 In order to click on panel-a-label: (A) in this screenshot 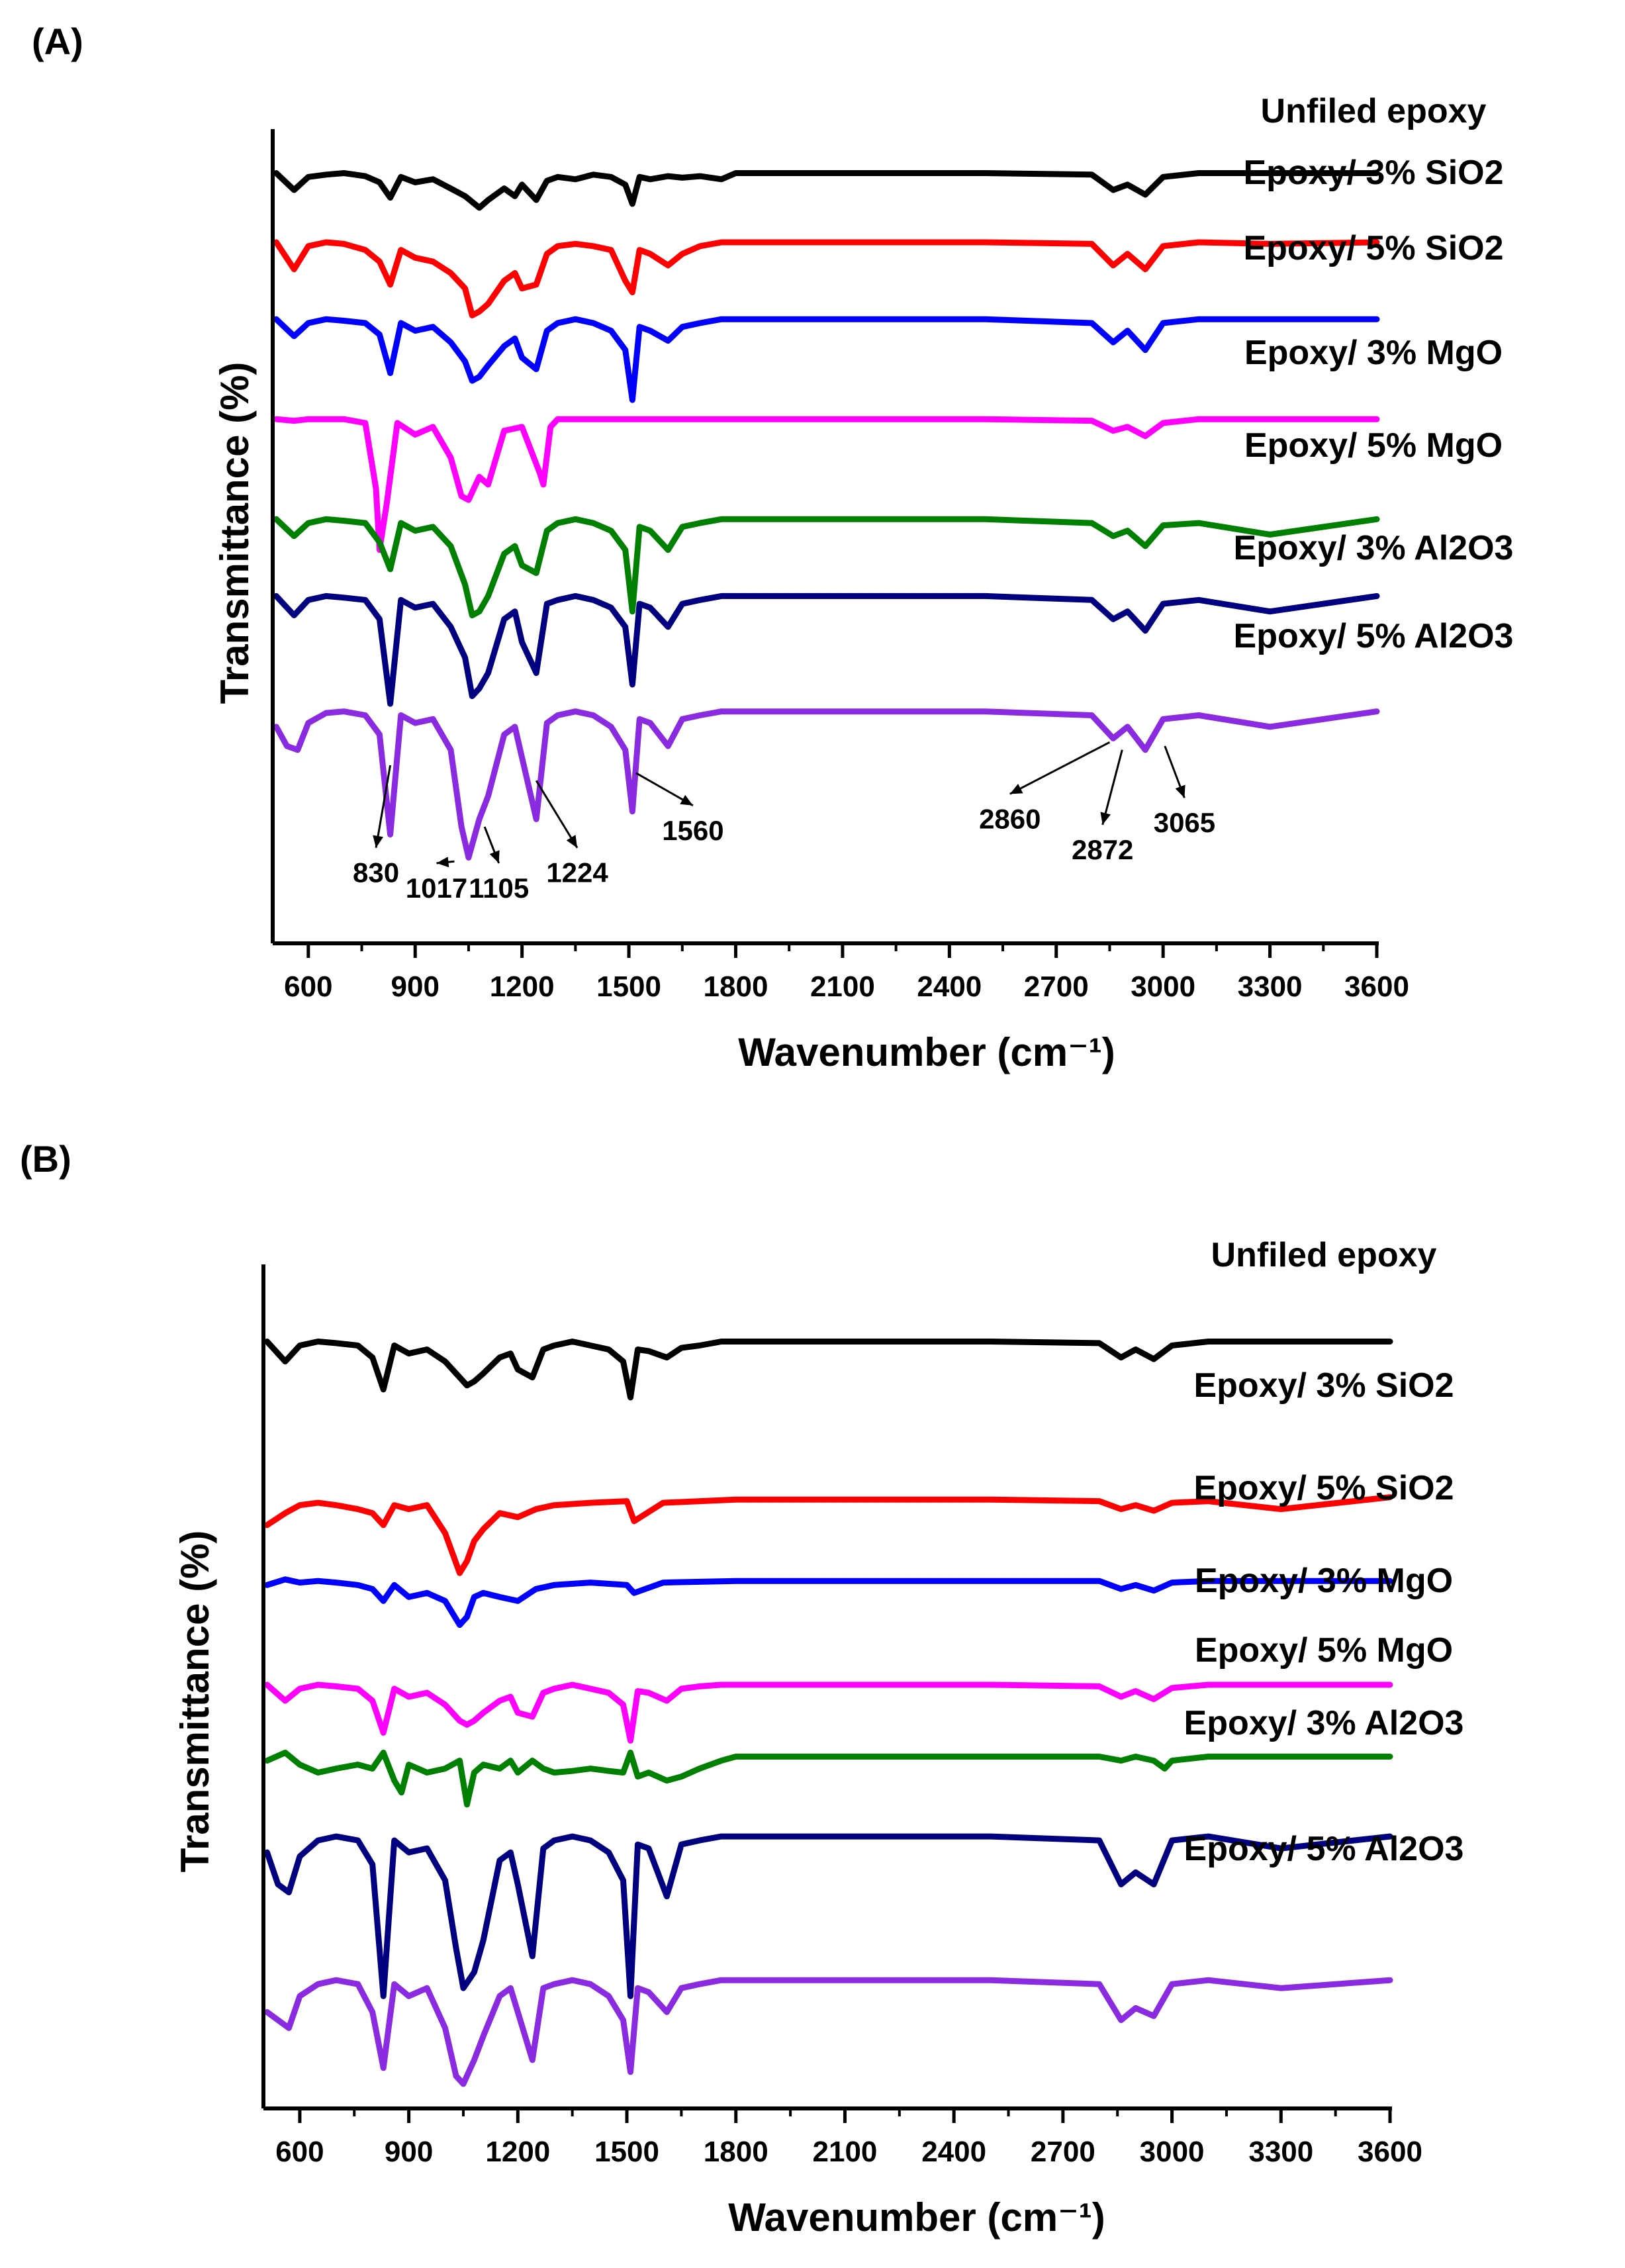, I will do `click(57, 42)`.